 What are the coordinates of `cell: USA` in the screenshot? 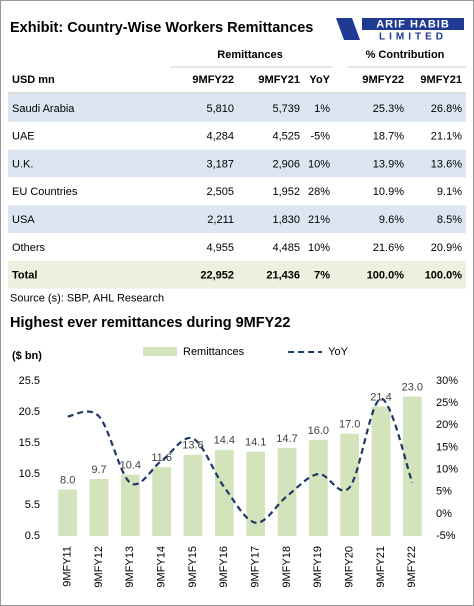 It's located at (23, 220).